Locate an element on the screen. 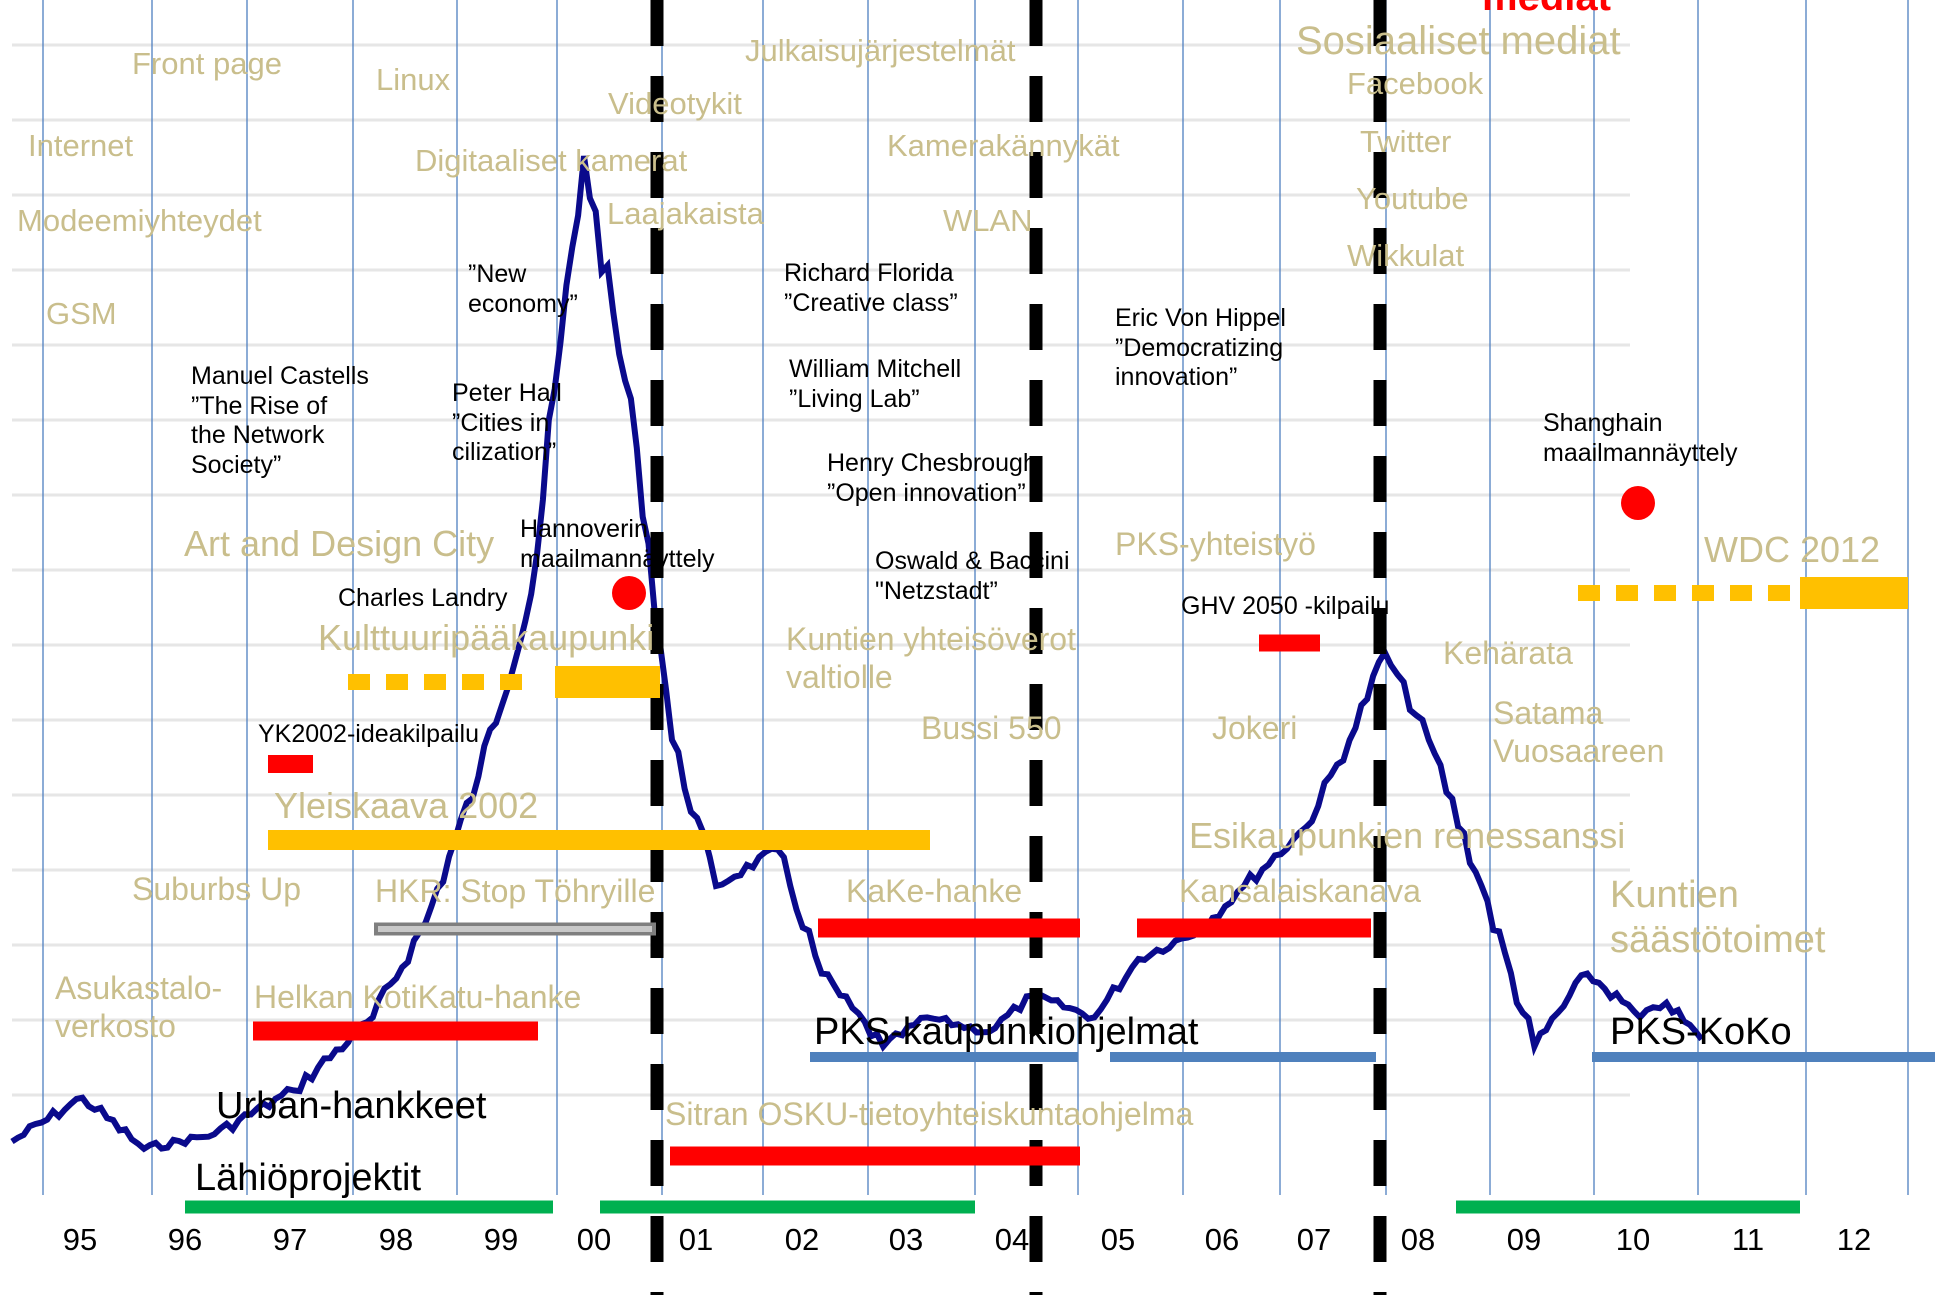  note-hannover: Hannoverin maailmannäyttely is located at coordinates (617, 544).